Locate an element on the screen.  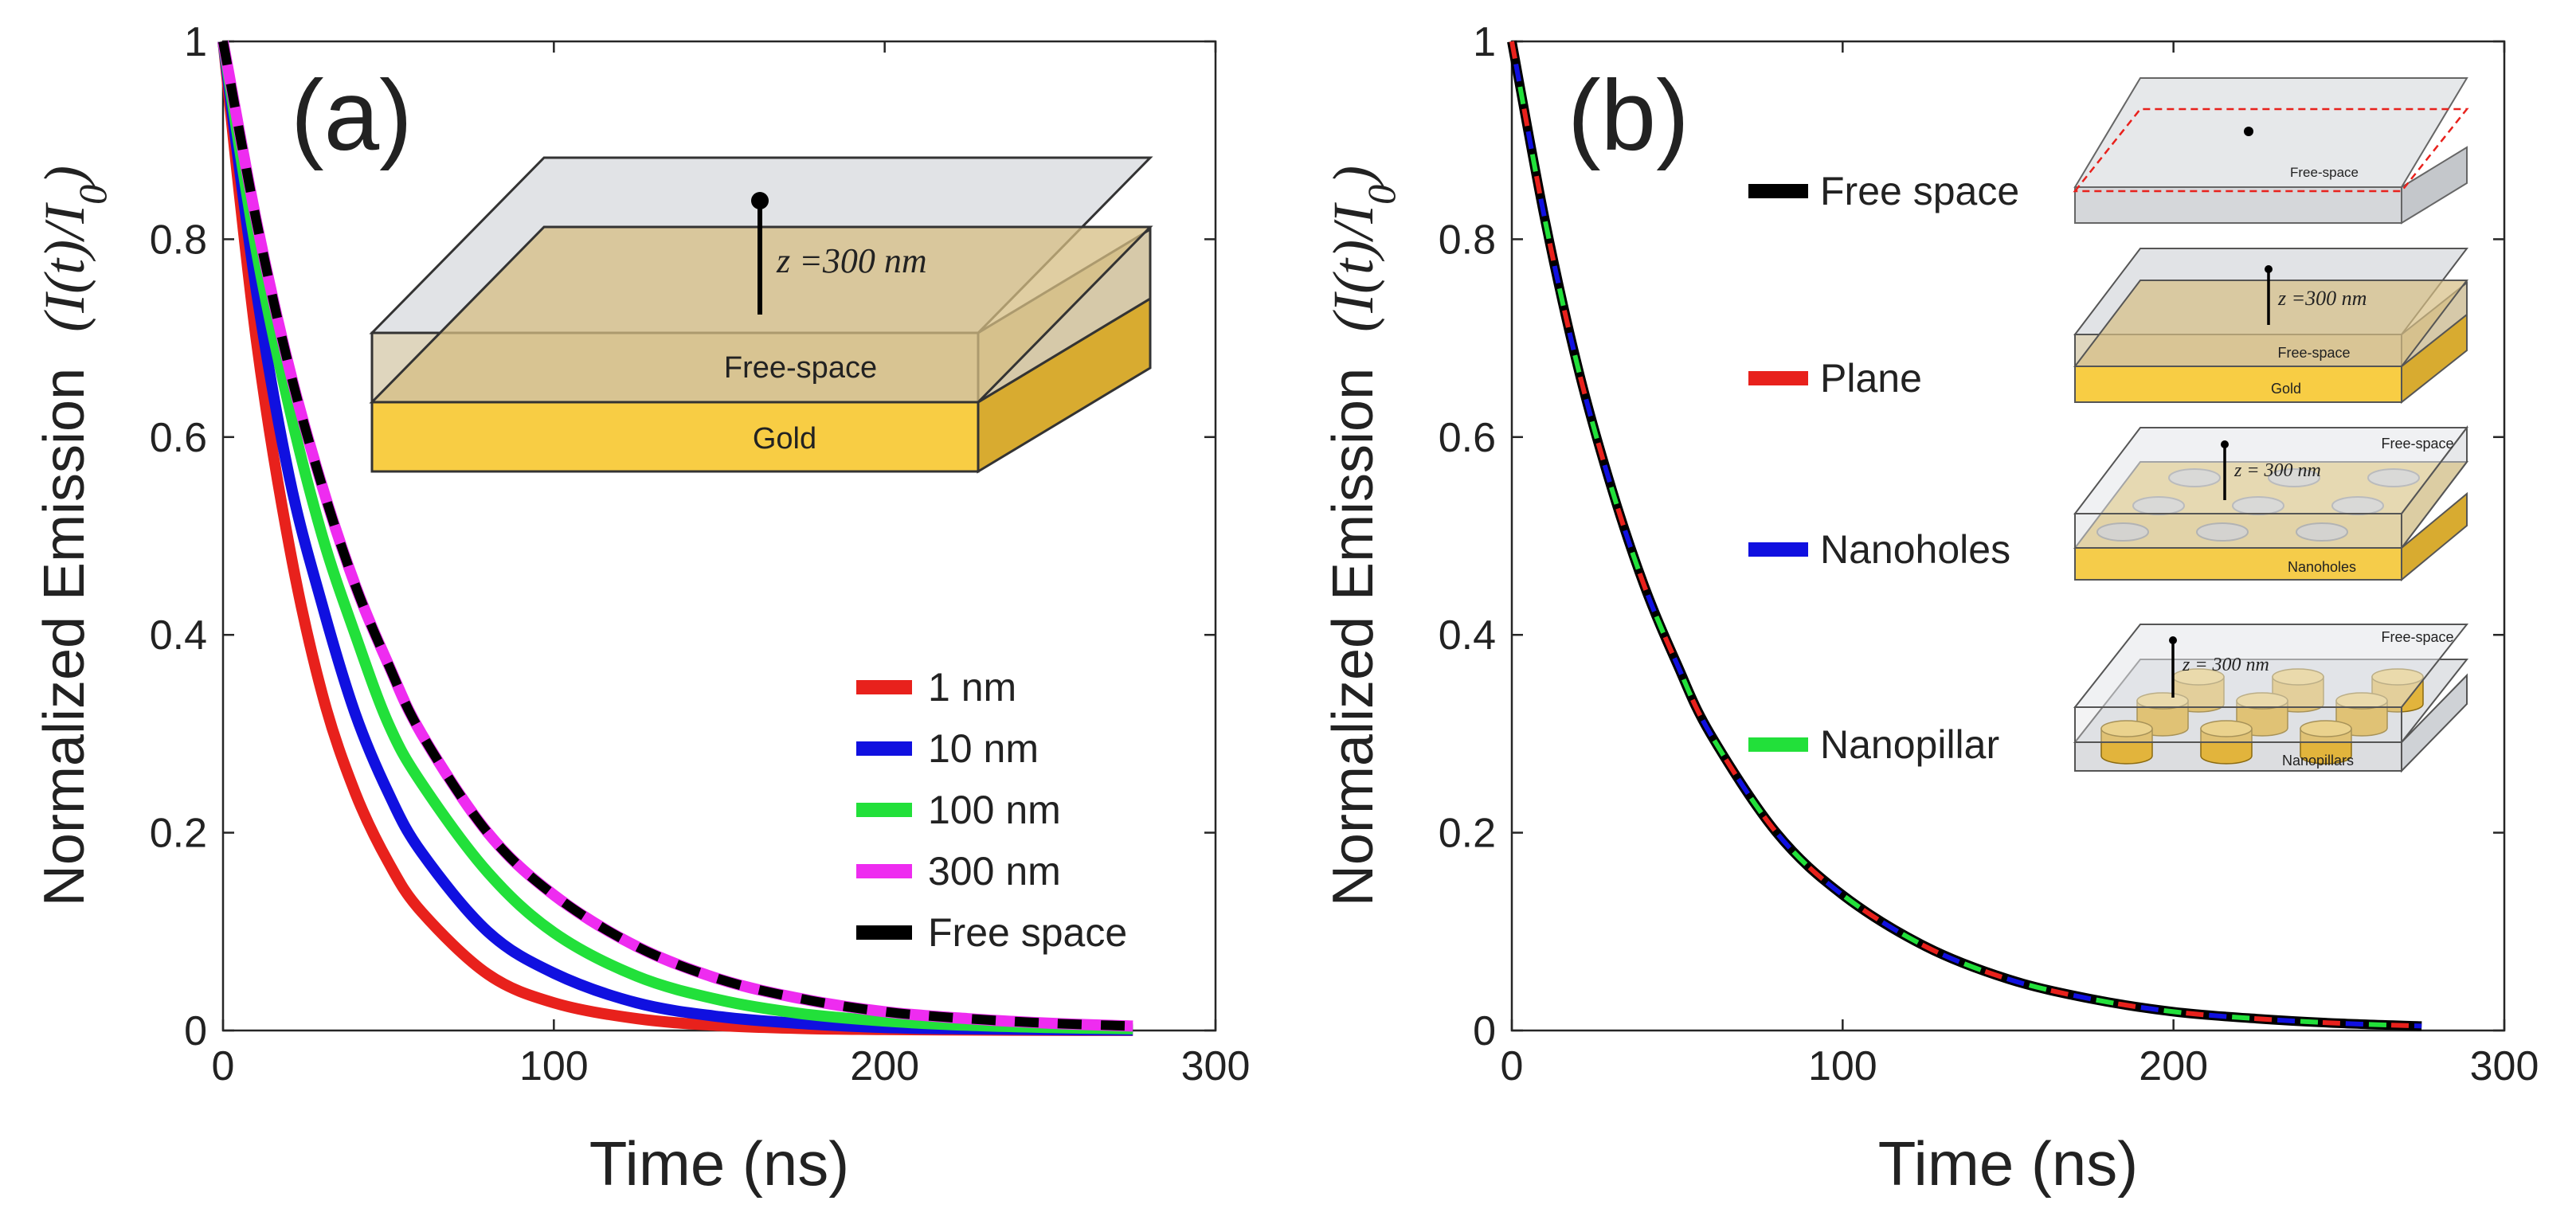
legend-label-nanoholes: Nanoholes is located at coordinates (1915, 549).